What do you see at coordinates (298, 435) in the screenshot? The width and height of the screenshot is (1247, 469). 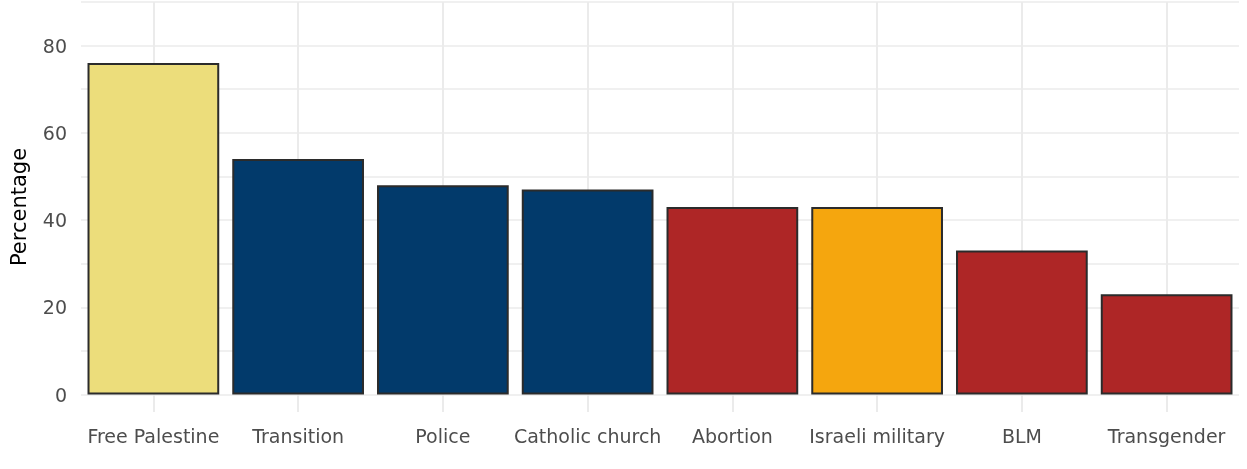 I see `x-tick-label: Transition` at bounding box center [298, 435].